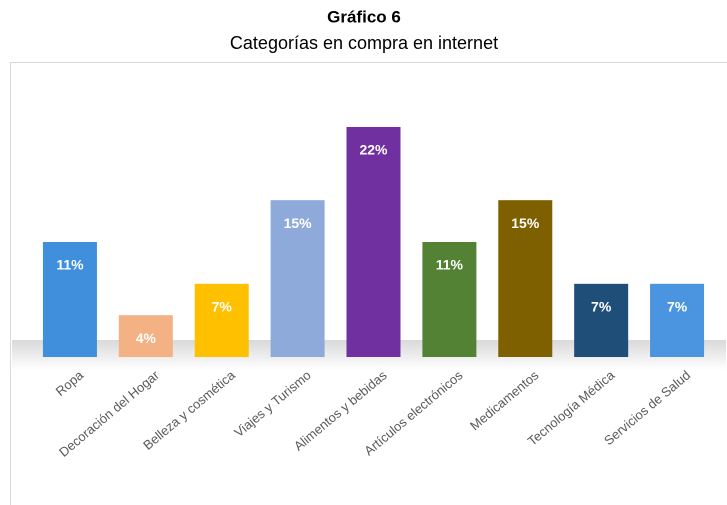  I want to click on chart-title: Gráfico 6, so click(364, 16).